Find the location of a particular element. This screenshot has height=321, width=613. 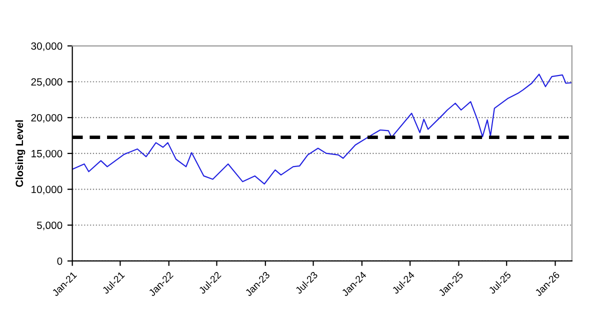

y-tick-label: 5,000 is located at coordinates (49, 226).